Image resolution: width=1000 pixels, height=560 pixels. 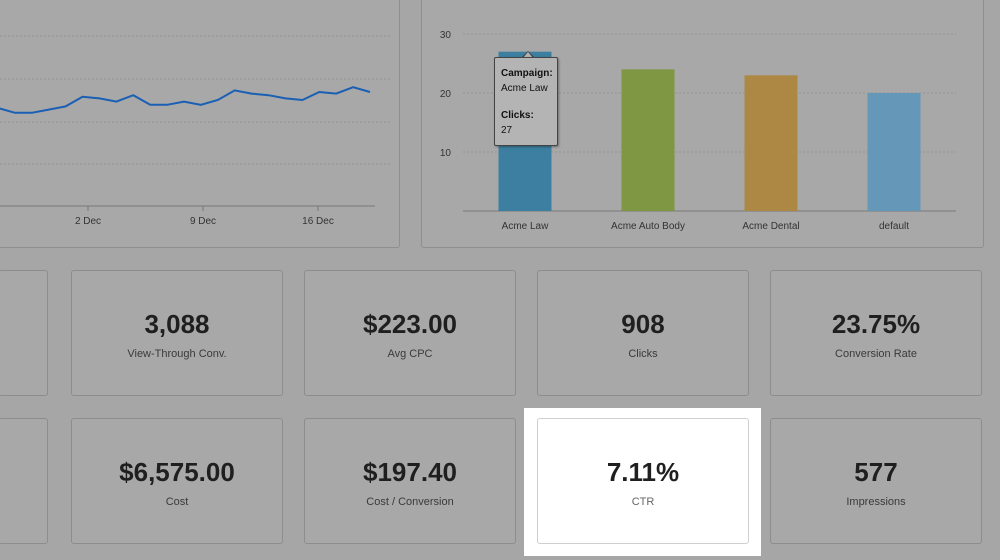 What do you see at coordinates (643, 324) in the screenshot?
I see `metric-value: 908` at bounding box center [643, 324].